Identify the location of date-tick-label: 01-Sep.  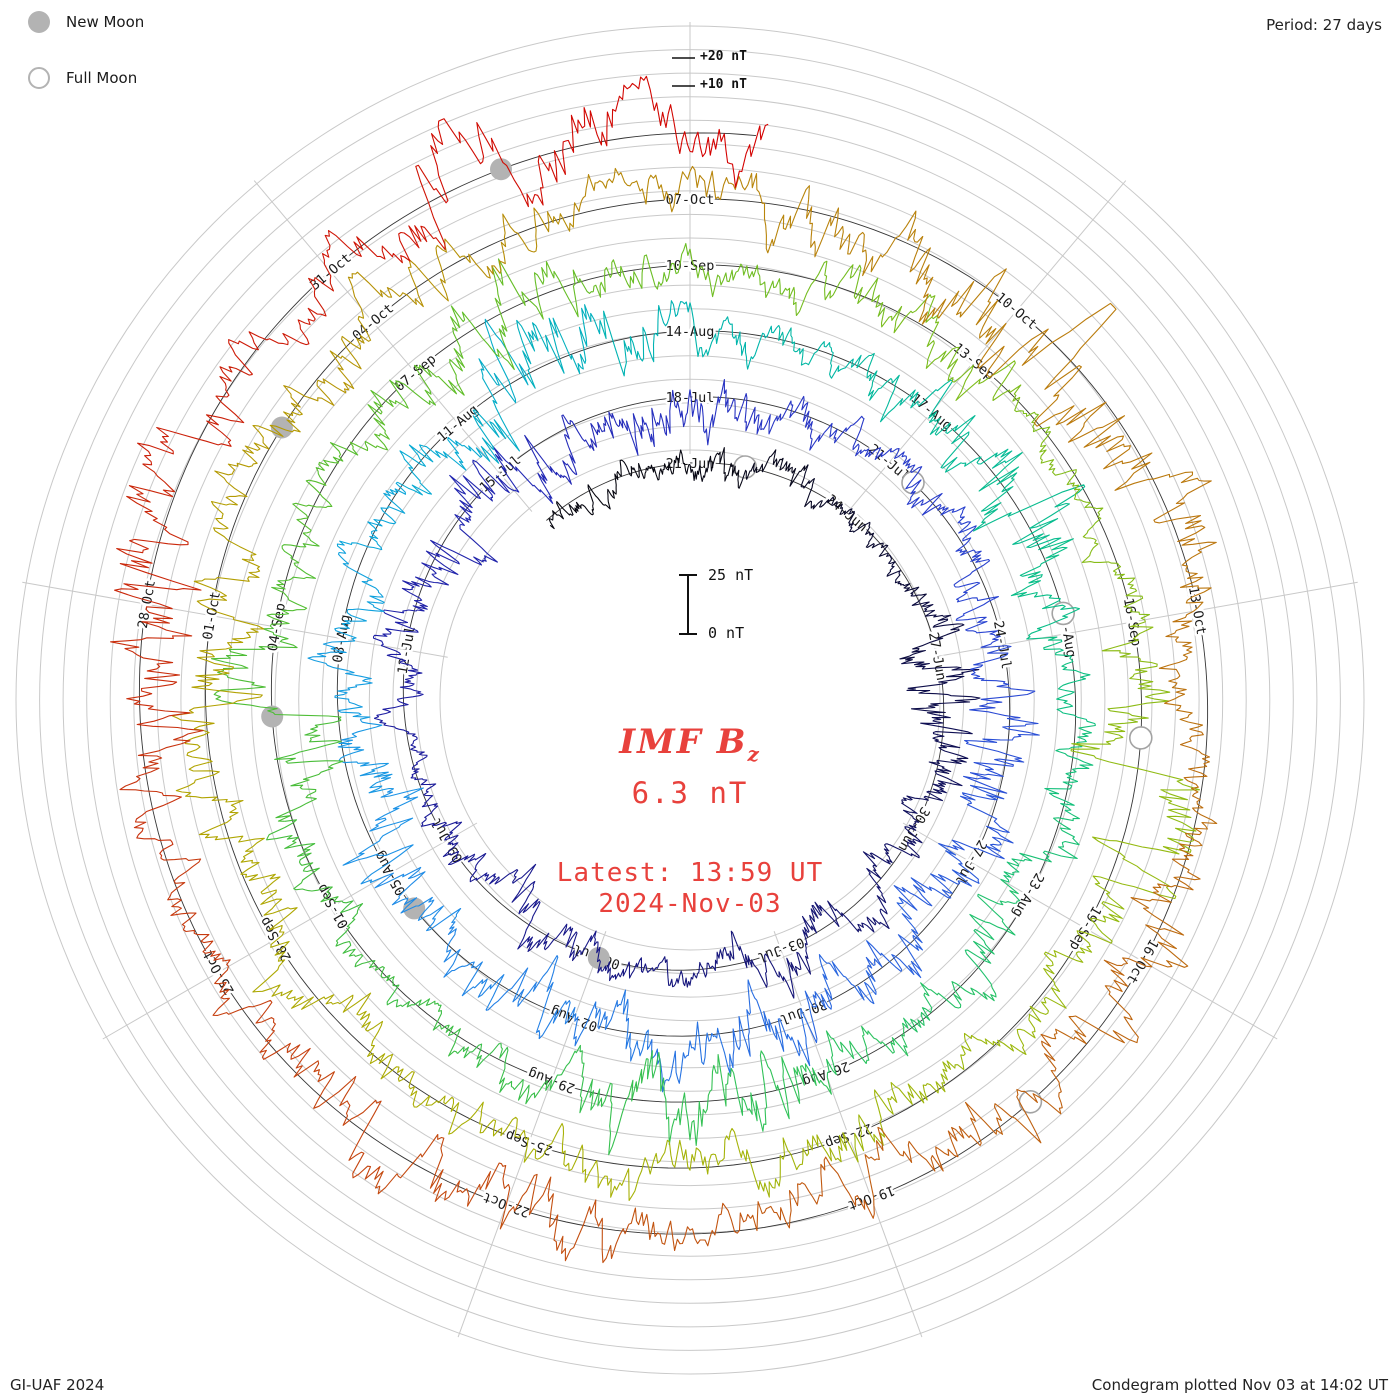
(333, 906).